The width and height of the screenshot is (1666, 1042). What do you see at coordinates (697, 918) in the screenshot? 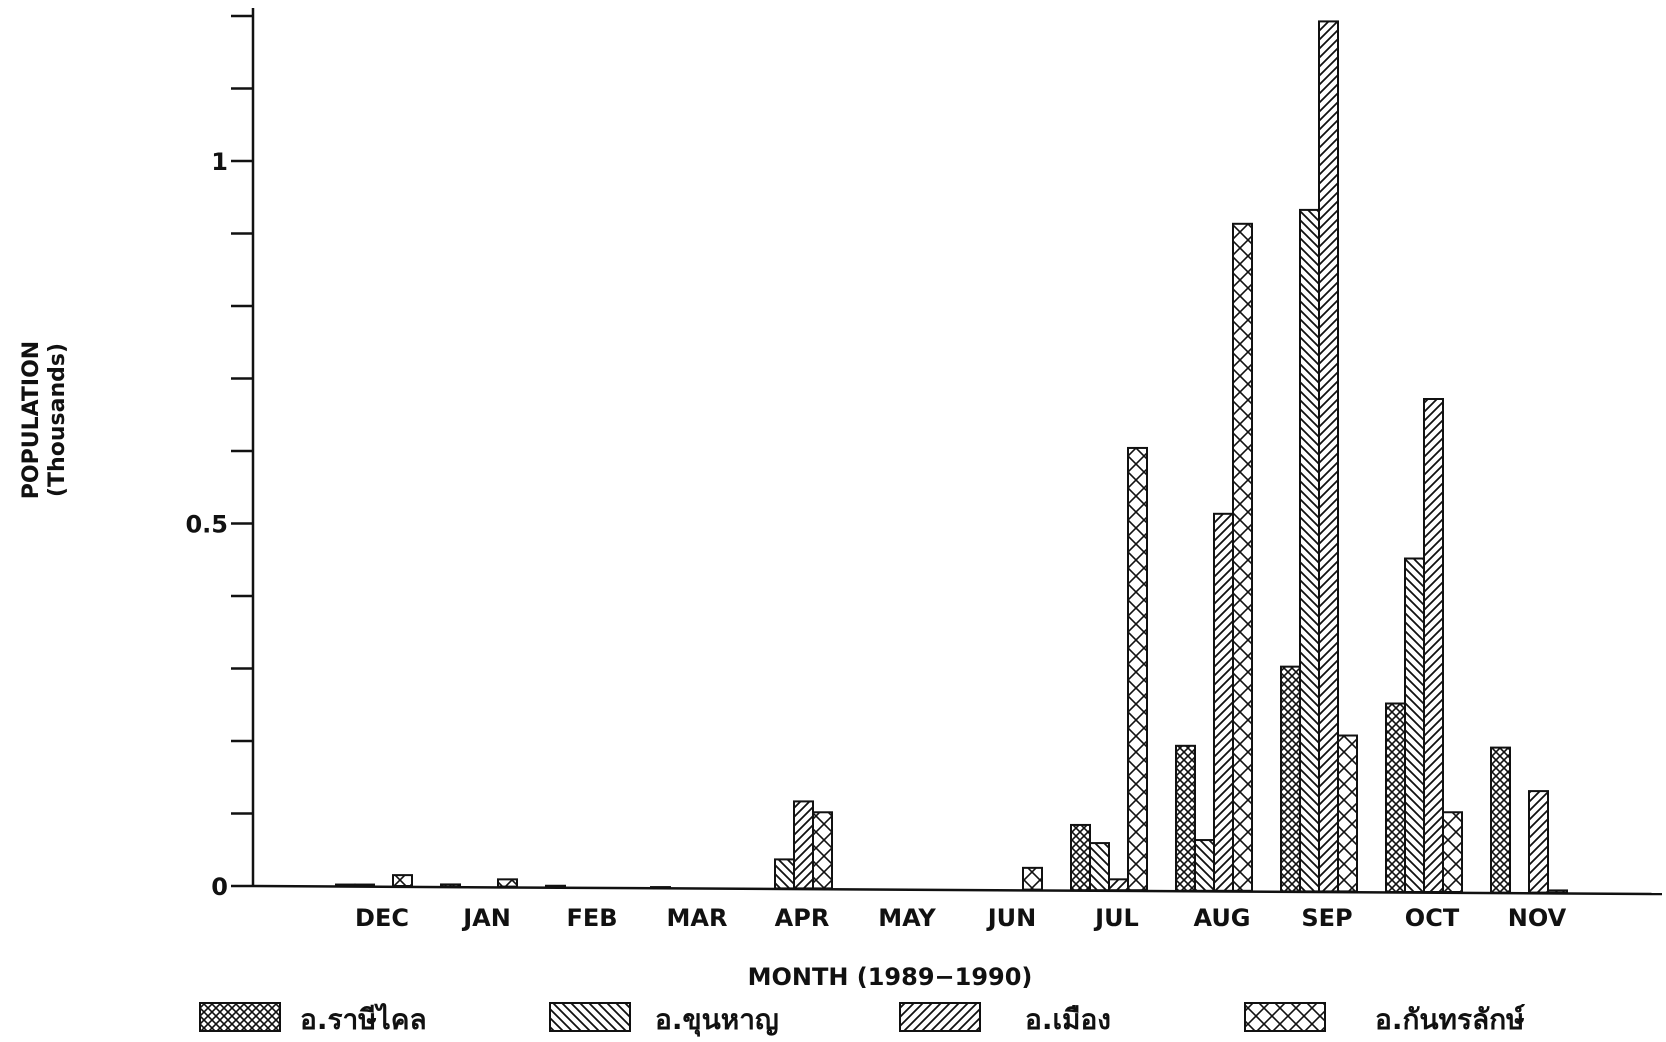
I see `x-tick-label-mar: MAR` at bounding box center [697, 918].